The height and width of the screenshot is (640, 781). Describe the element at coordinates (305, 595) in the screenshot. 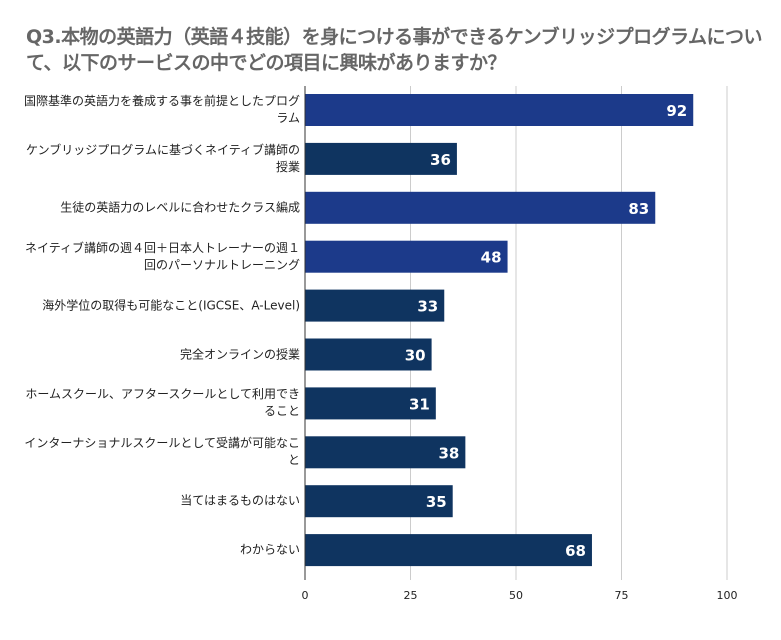

I see `x-tick-label: 0` at that location.